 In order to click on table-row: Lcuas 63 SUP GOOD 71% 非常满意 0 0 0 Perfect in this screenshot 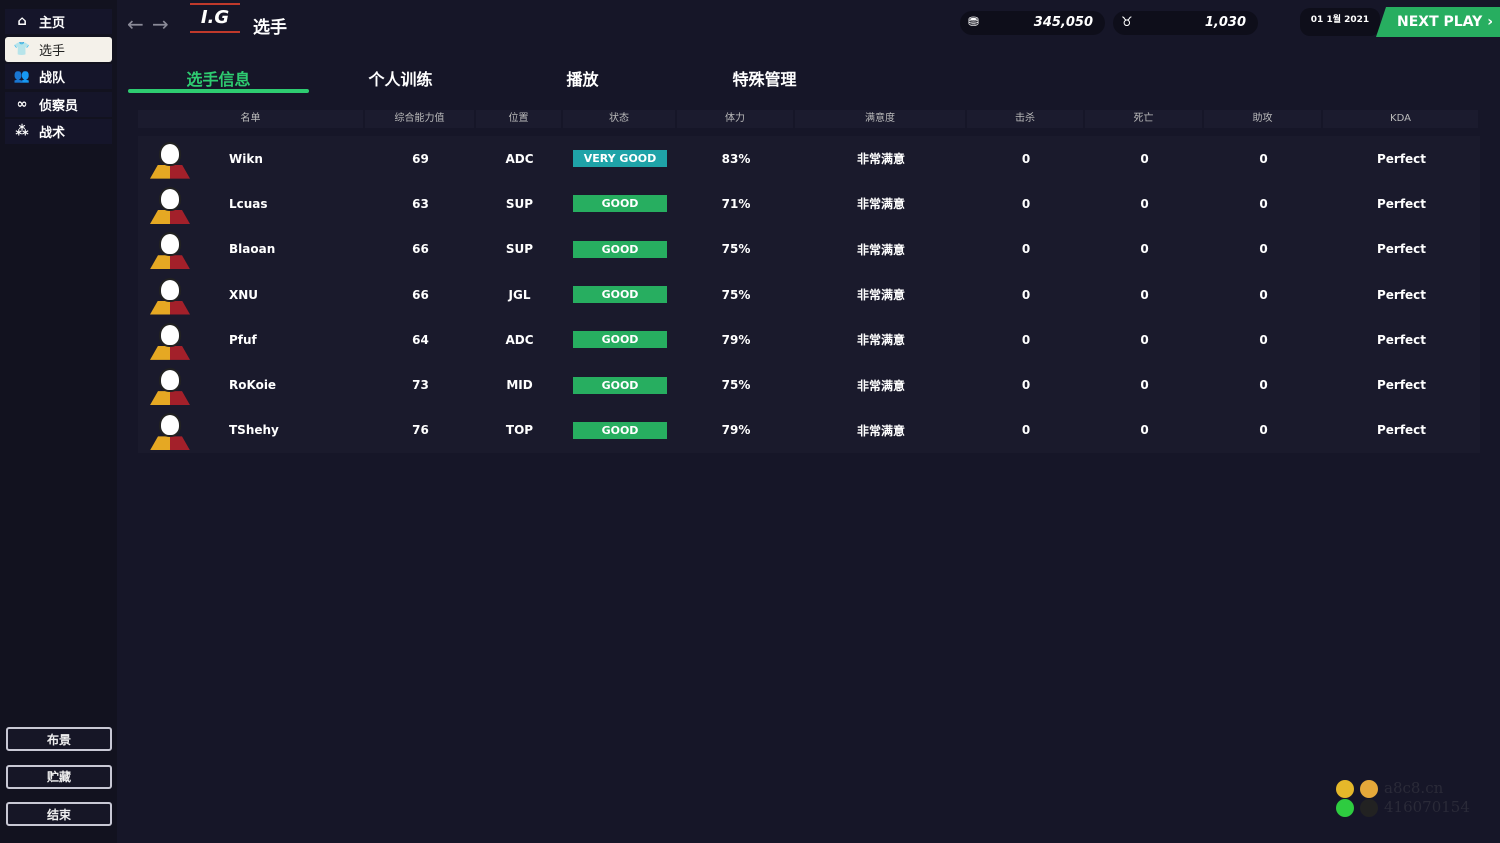, I will do `click(809, 203)`.